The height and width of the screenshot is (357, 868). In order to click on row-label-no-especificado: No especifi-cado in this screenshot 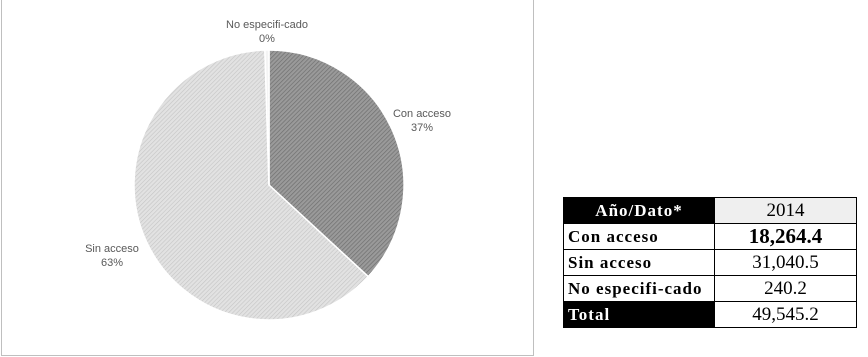, I will do `click(639, 288)`.